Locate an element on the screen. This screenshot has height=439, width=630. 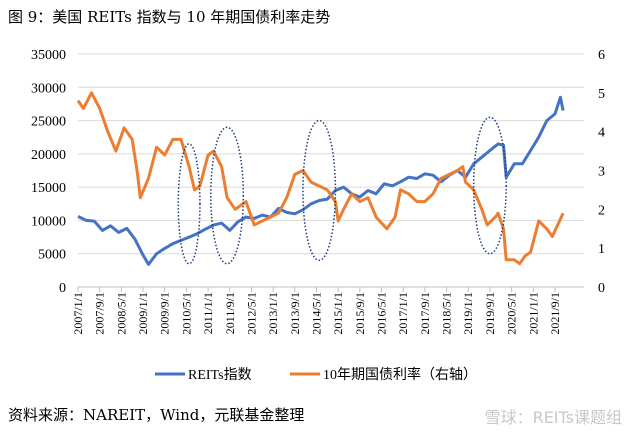
x-tick-label: 2021/1/1 is located at coordinates (533, 313).